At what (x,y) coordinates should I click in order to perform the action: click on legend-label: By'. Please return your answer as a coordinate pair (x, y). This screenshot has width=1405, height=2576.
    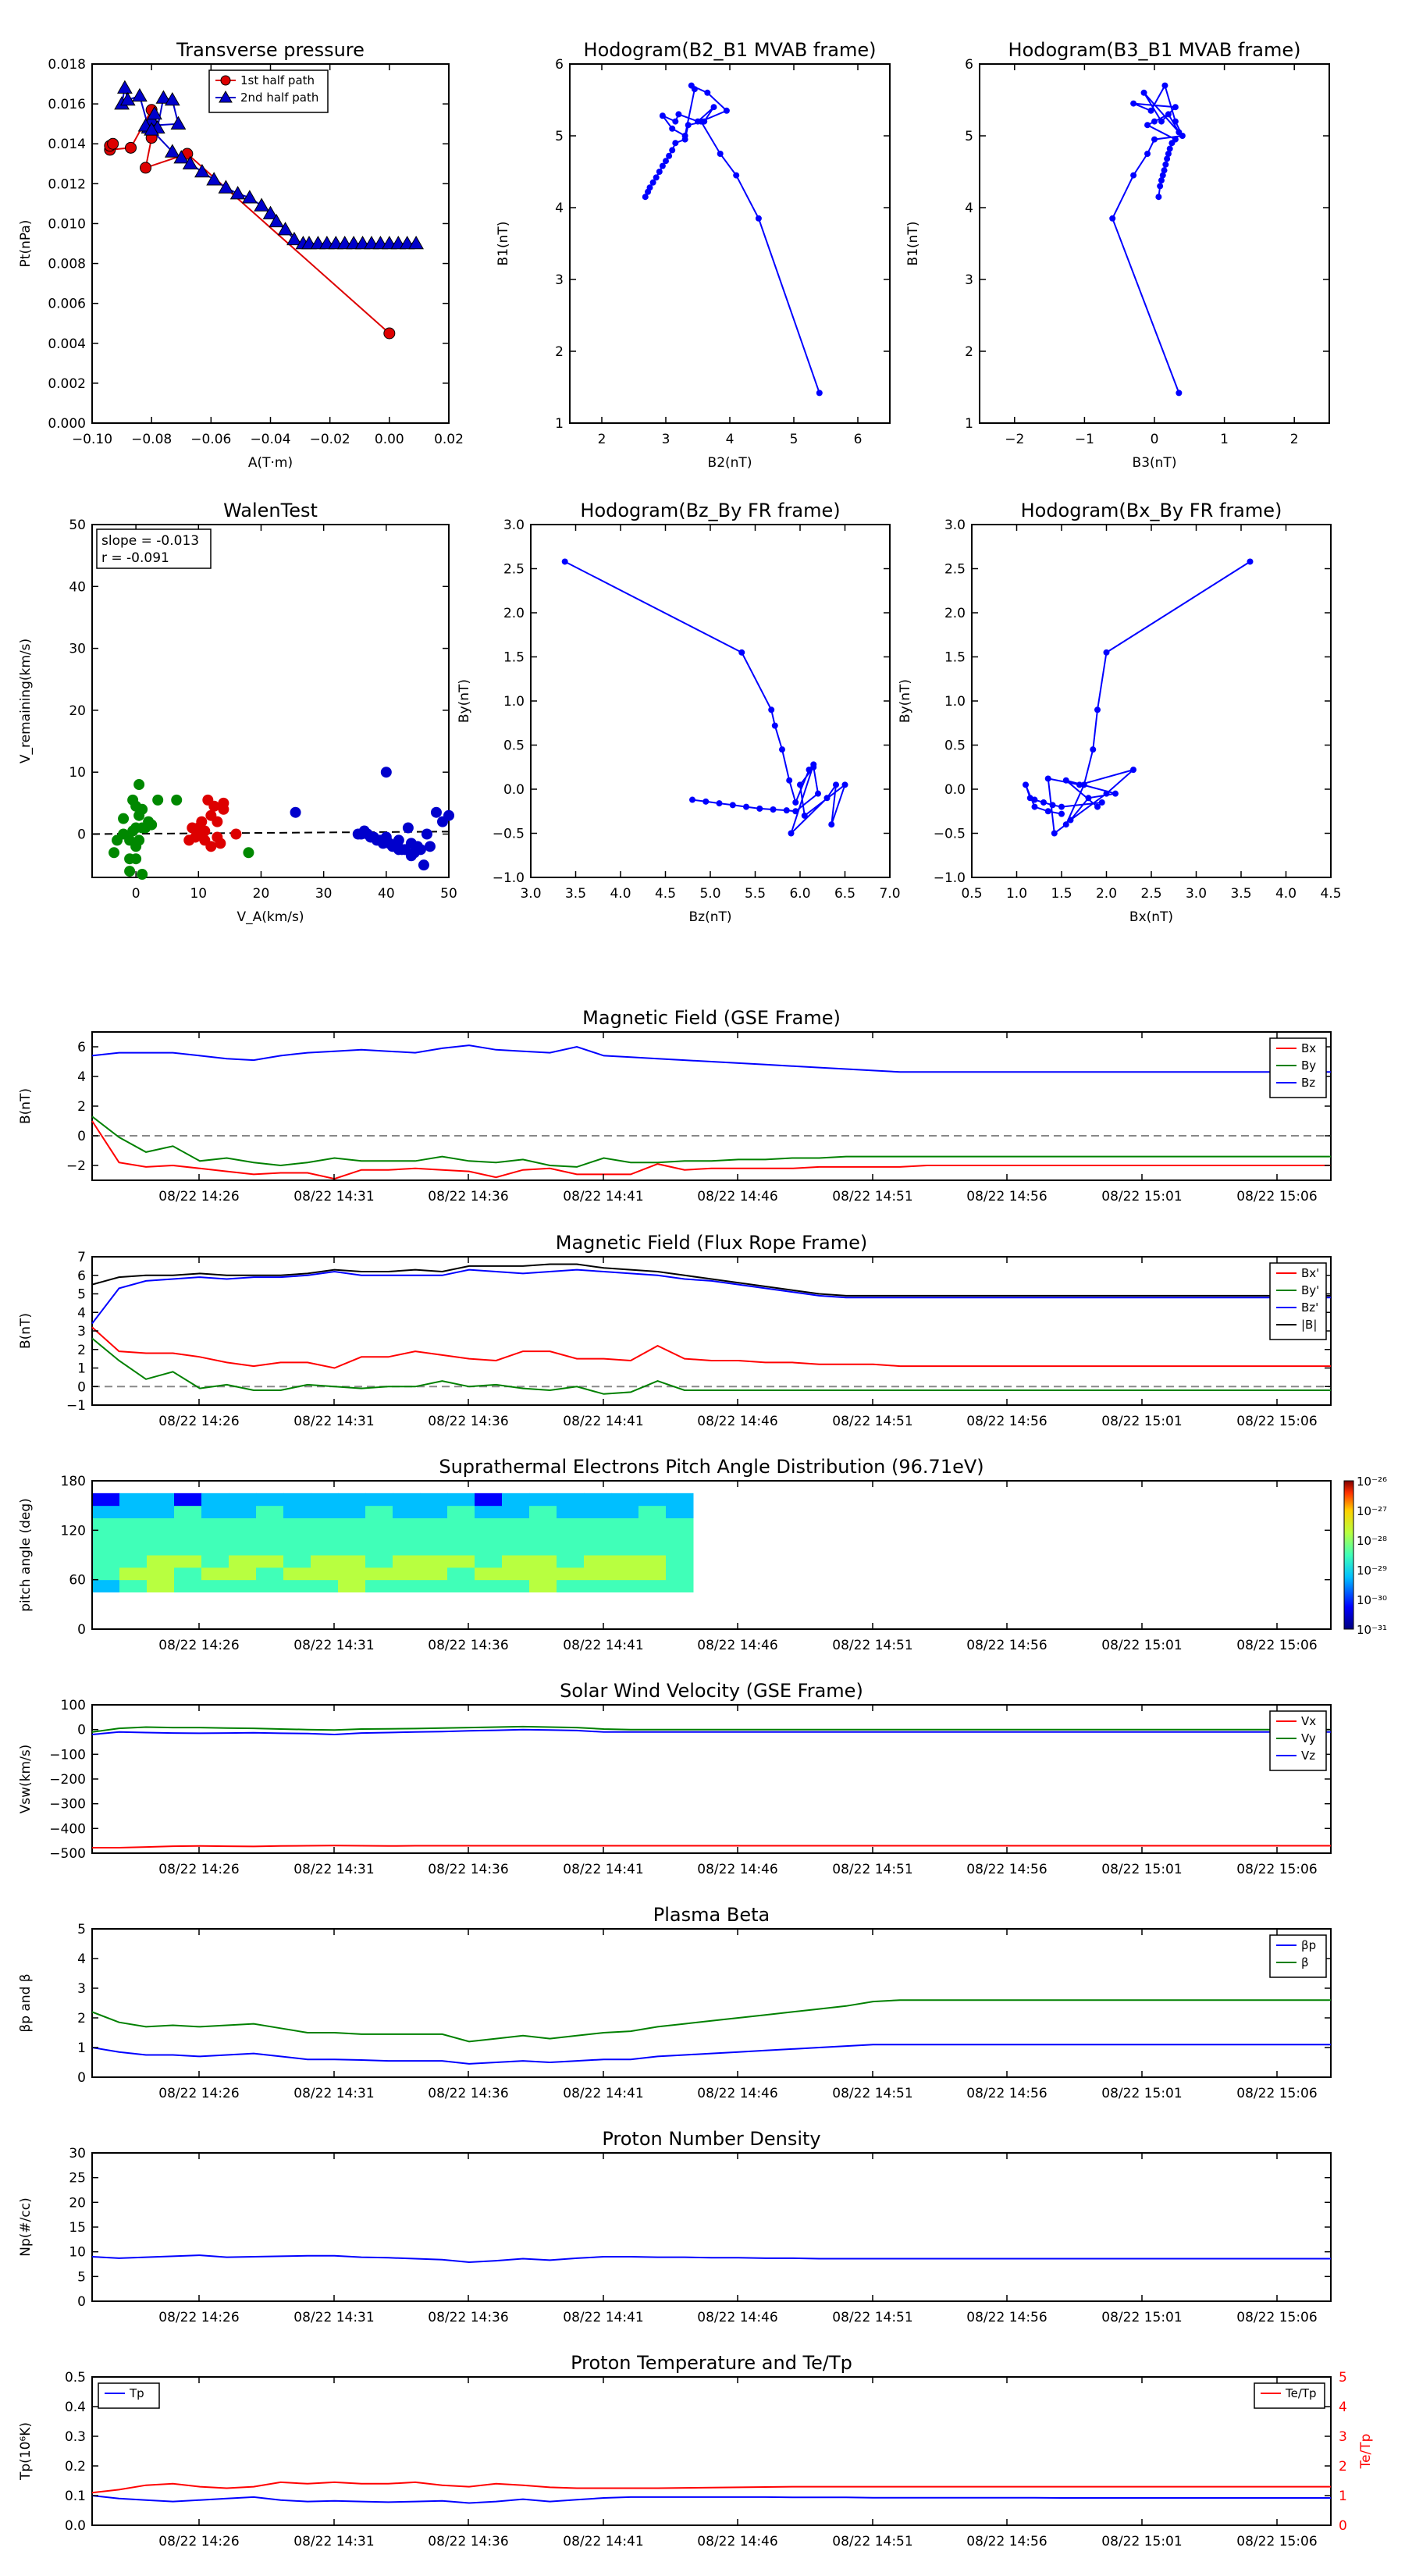
    Looking at the image, I should click on (1310, 1290).